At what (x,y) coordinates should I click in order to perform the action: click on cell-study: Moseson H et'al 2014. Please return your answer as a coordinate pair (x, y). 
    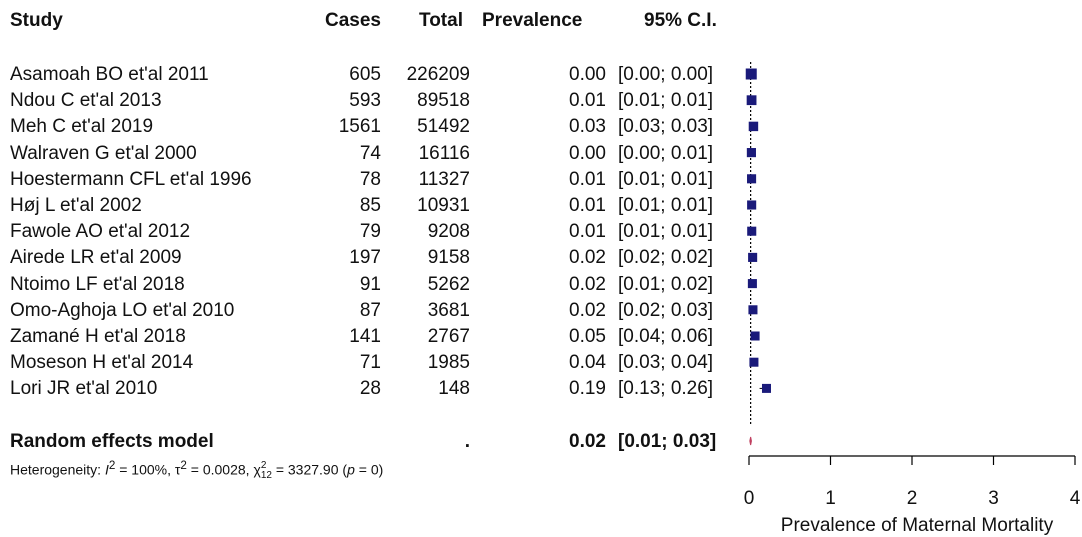
    Looking at the image, I should click on (102, 363).